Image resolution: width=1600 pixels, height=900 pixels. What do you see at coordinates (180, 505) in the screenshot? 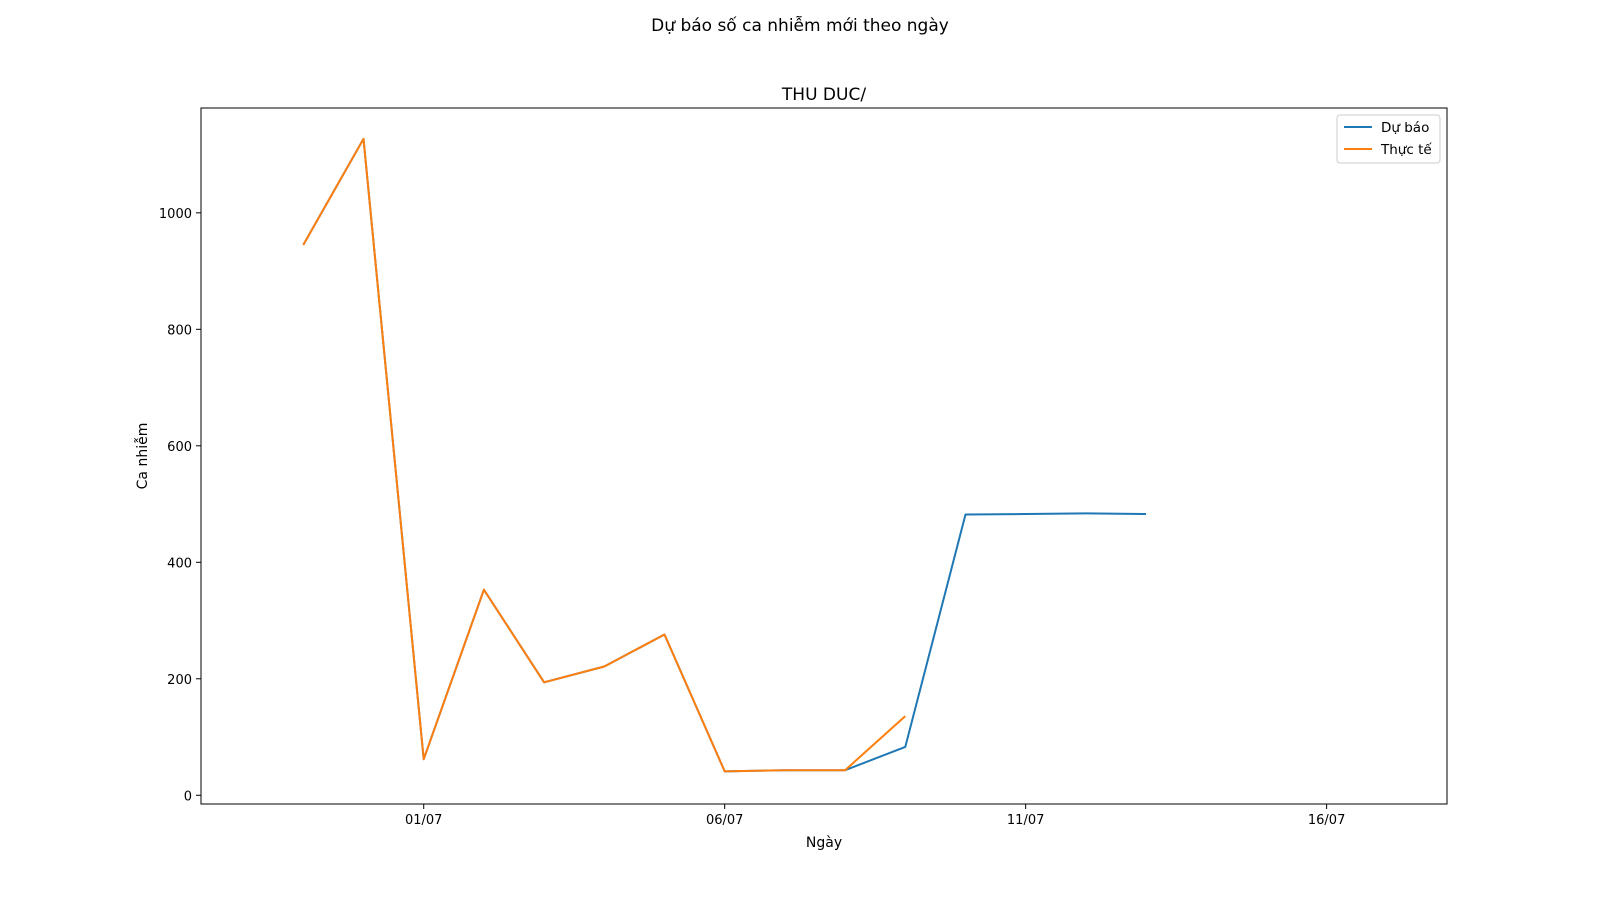
I see `y-axis-ticks: 0 200 400 600 800 1000` at bounding box center [180, 505].